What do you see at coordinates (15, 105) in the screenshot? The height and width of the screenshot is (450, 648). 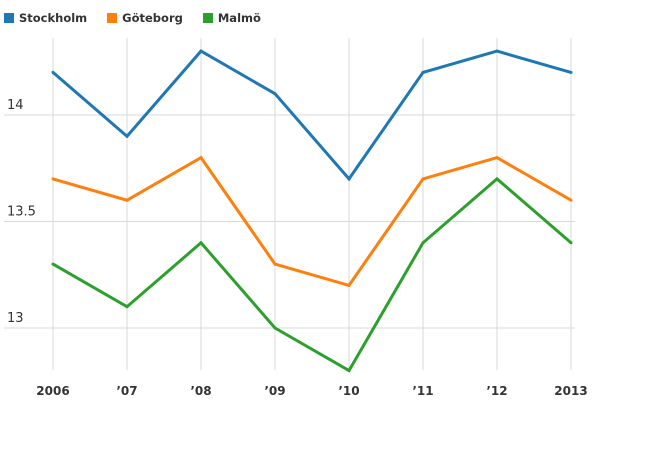 I see `y-tick-label: 14` at bounding box center [15, 105].